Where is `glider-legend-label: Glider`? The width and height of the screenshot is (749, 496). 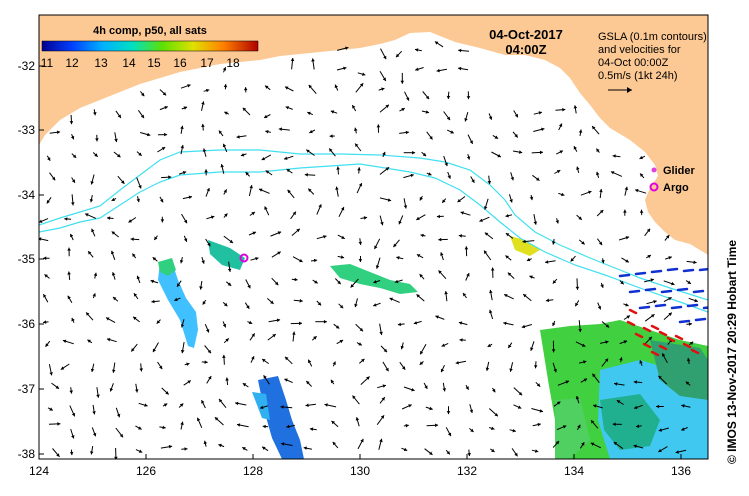 glider-legend-label: Glider is located at coordinates (679, 171).